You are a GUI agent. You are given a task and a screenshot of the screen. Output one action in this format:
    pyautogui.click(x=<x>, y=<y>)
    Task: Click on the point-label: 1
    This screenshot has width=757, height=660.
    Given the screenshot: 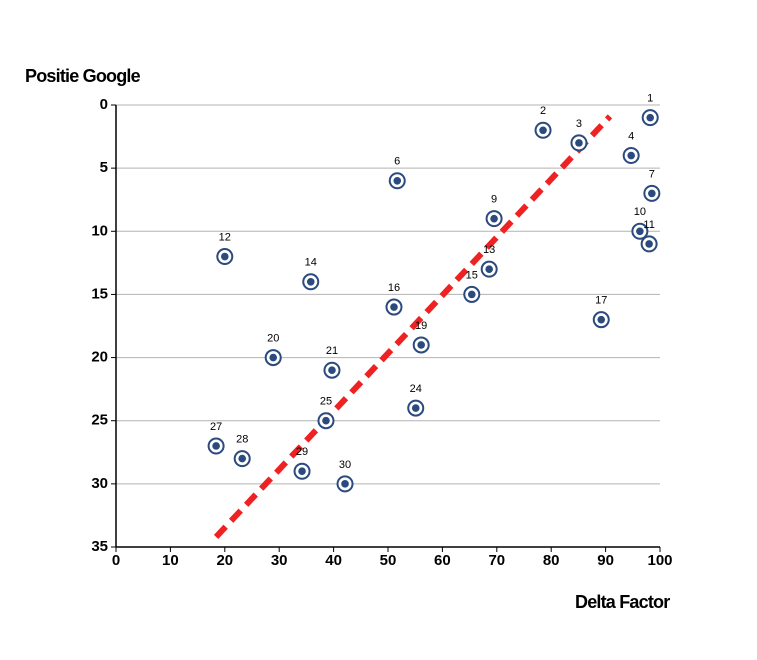 What is the action you would take?
    pyautogui.click(x=650, y=99)
    